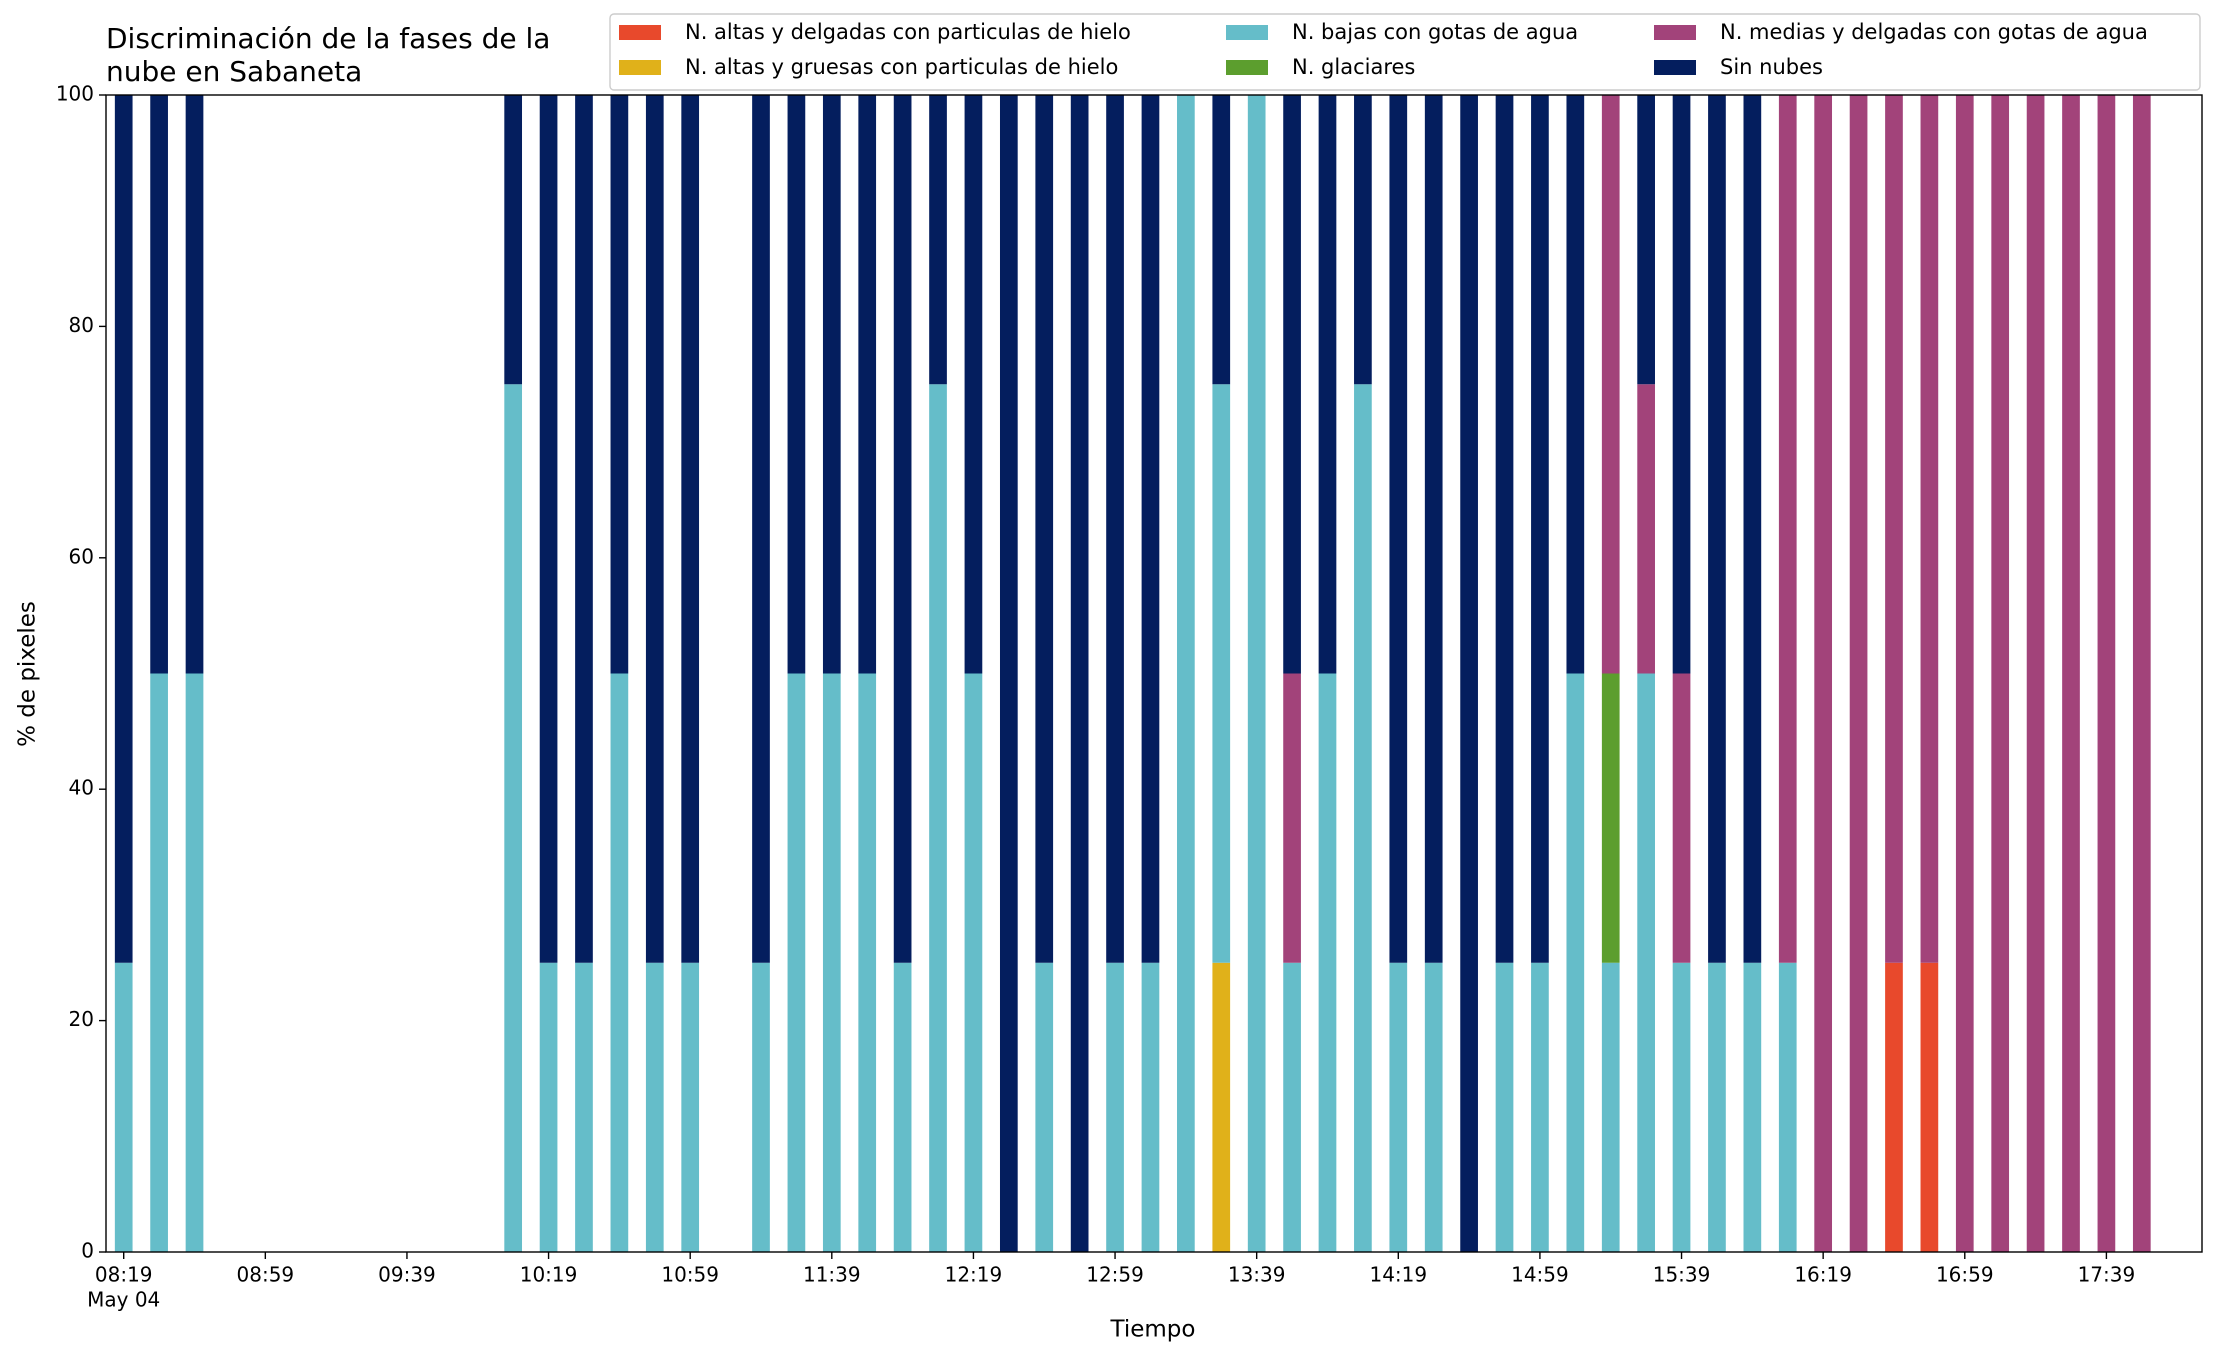 The width and height of the screenshot is (2216, 1355). I want to click on legend-text: Sin nubes, so click(1771, 67).